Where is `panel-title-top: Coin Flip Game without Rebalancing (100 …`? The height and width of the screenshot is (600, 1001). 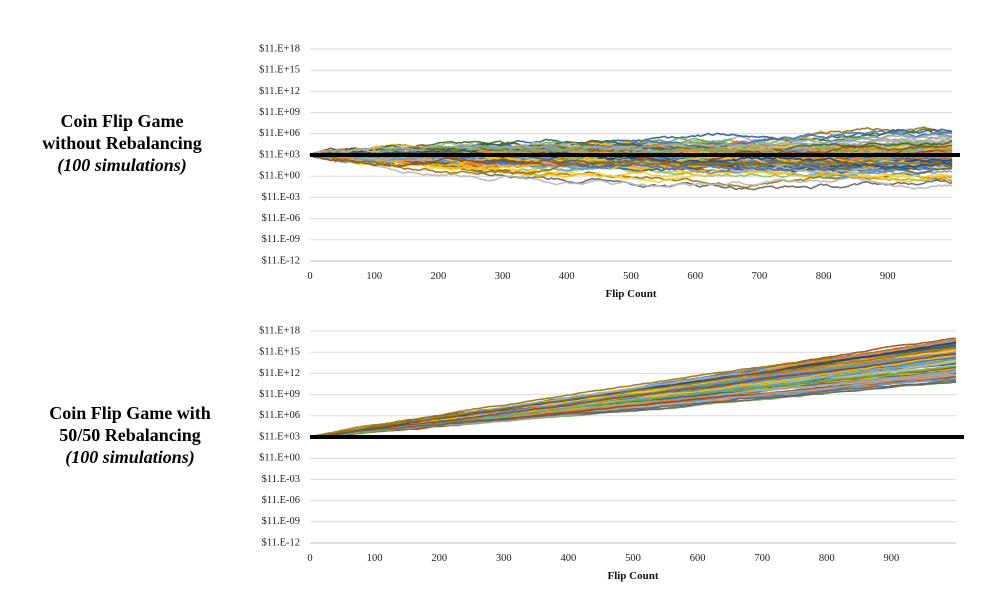 panel-title-top: Coin Flip Game without Rebalancing (100 … is located at coordinates (122, 143).